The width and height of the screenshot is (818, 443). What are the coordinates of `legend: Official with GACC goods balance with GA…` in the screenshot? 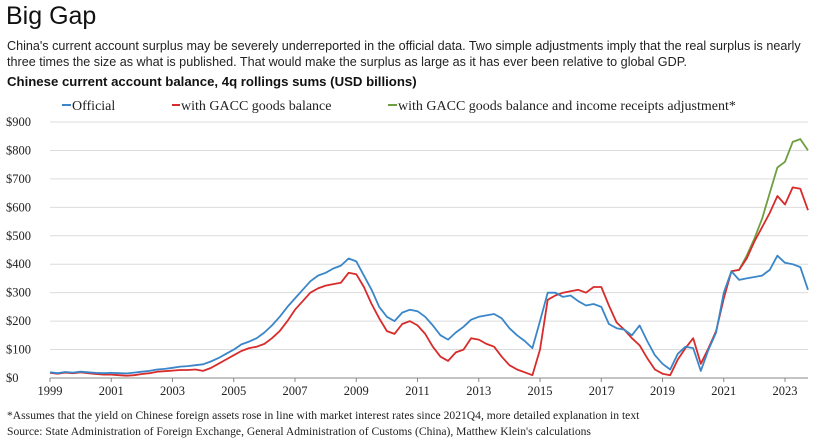 It's located at (399, 106).